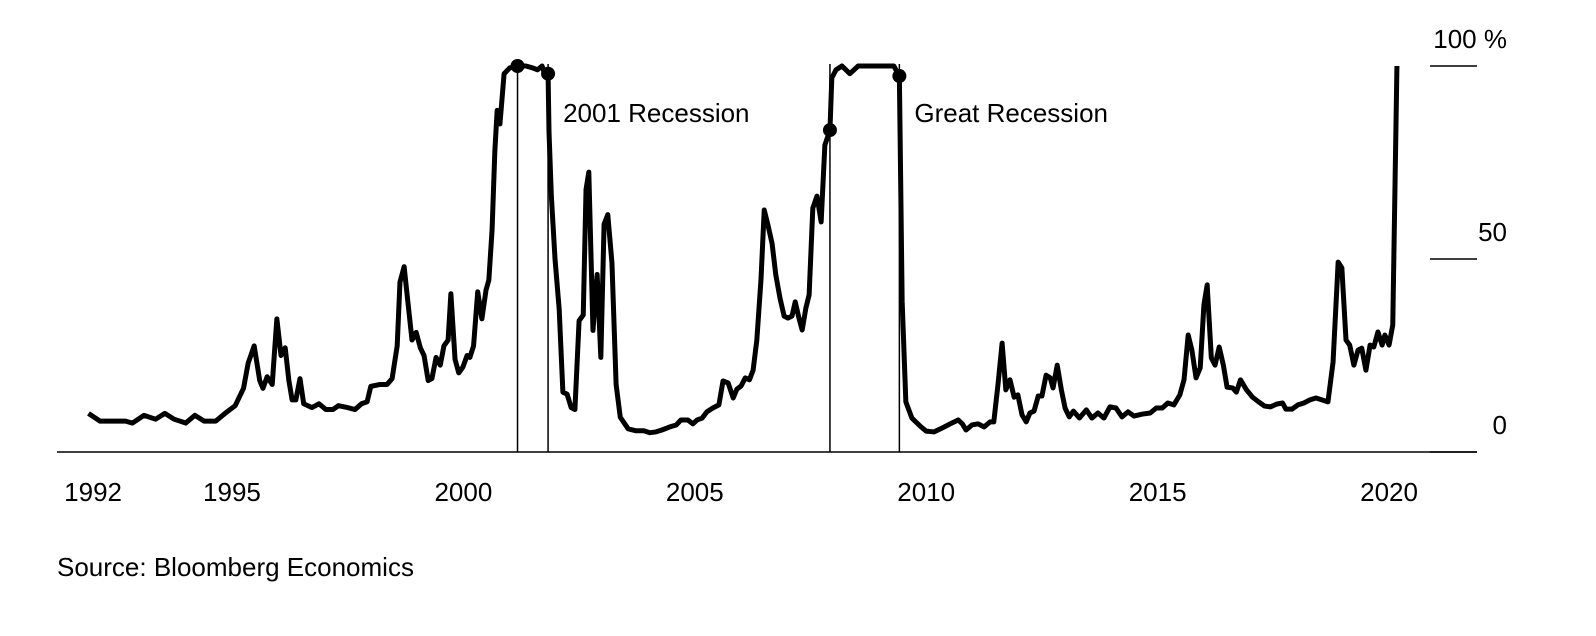 The width and height of the screenshot is (1596, 636). I want to click on x-tick-label: 1992, so click(93, 492).